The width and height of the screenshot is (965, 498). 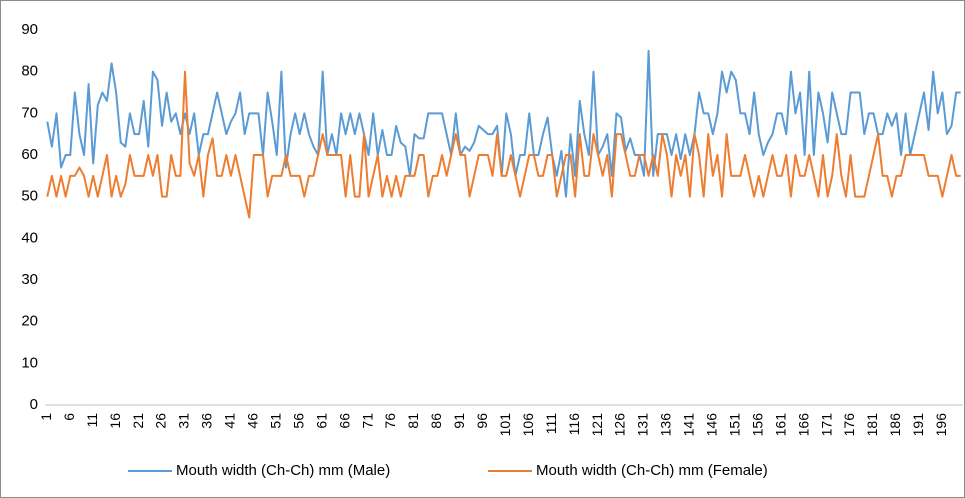 What do you see at coordinates (275, 421) in the screenshot?
I see `x-tick-label: 51` at bounding box center [275, 421].